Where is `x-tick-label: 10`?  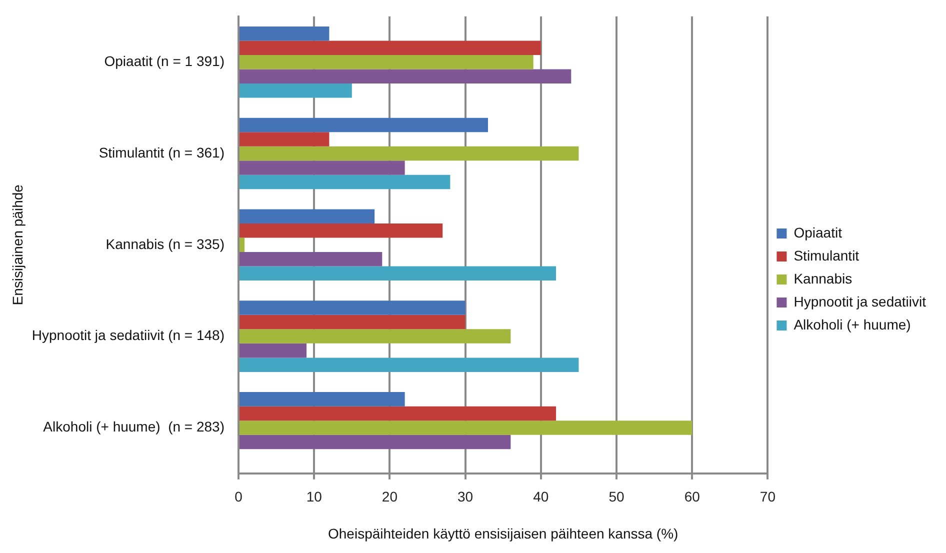 x-tick-label: 10 is located at coordinates (314, 496).